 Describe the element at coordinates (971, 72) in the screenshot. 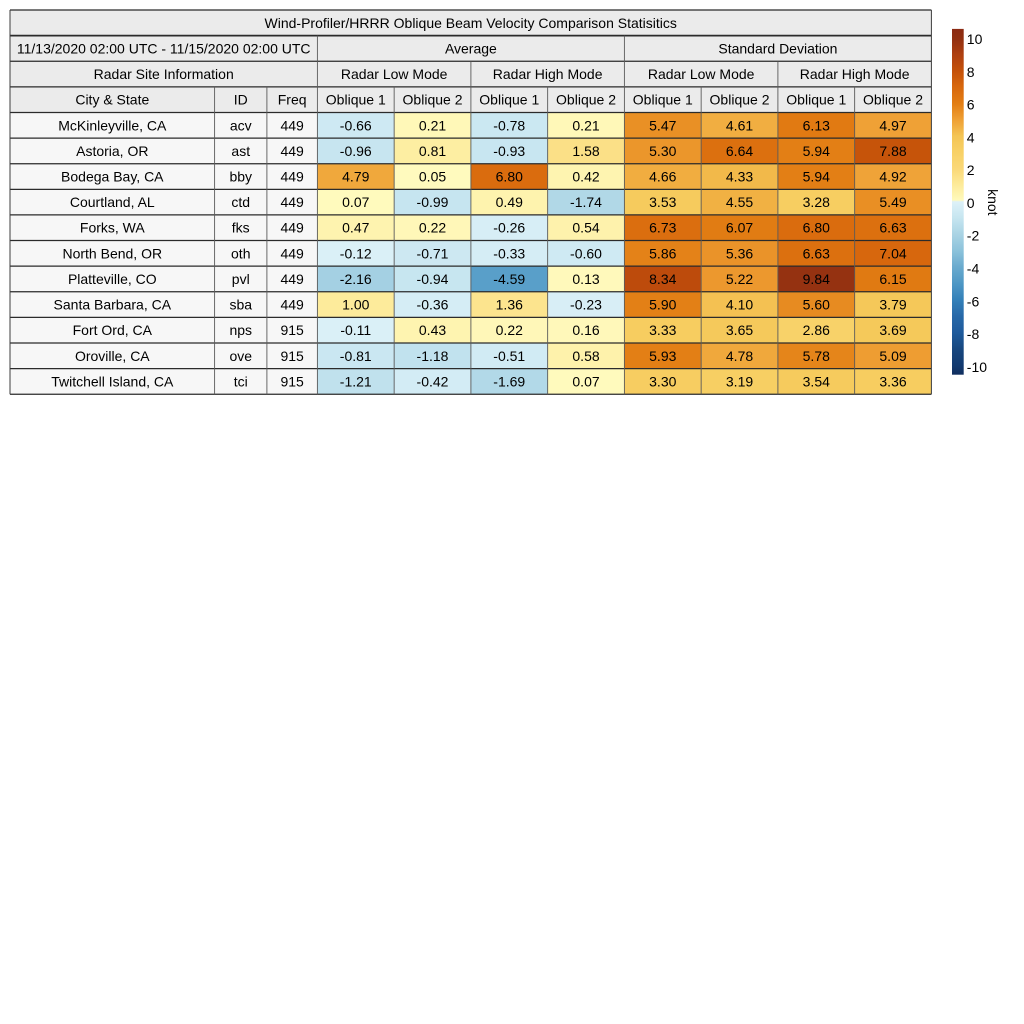

I see `svg-text: 8` at that location.